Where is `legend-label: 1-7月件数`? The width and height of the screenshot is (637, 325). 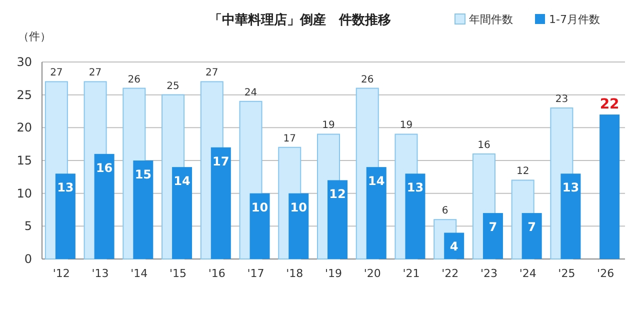 legend-label: 1-7月件数 is located at coordinates (574, 19).